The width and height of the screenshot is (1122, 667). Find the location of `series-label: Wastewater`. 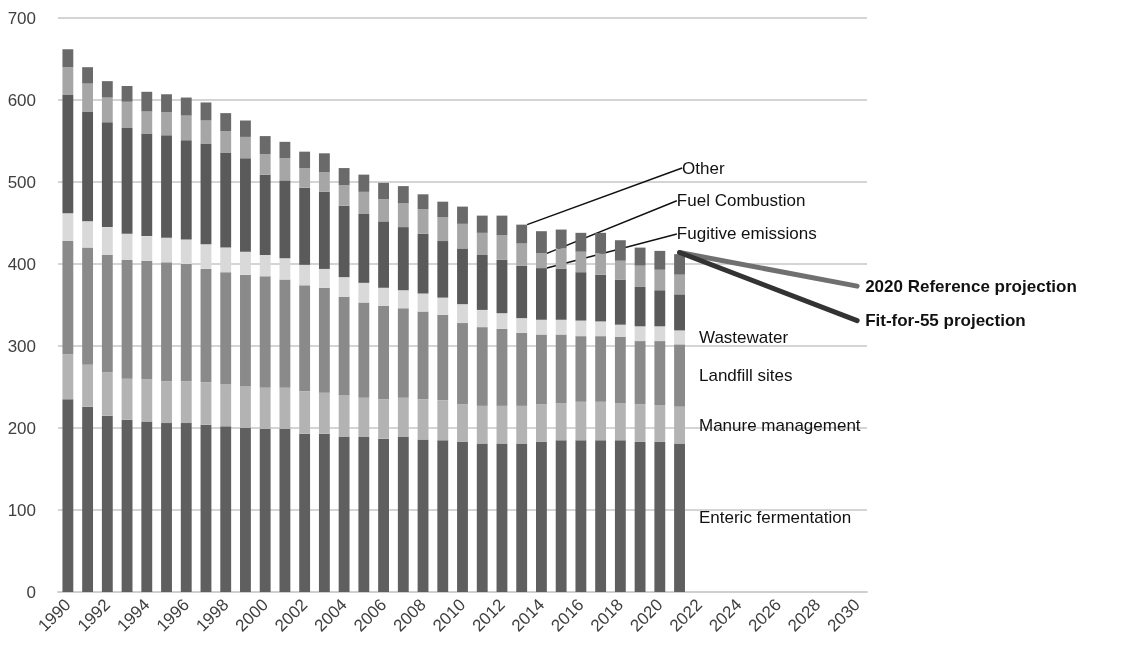

series-label: Wastewater is located at coordinates (743, 337).